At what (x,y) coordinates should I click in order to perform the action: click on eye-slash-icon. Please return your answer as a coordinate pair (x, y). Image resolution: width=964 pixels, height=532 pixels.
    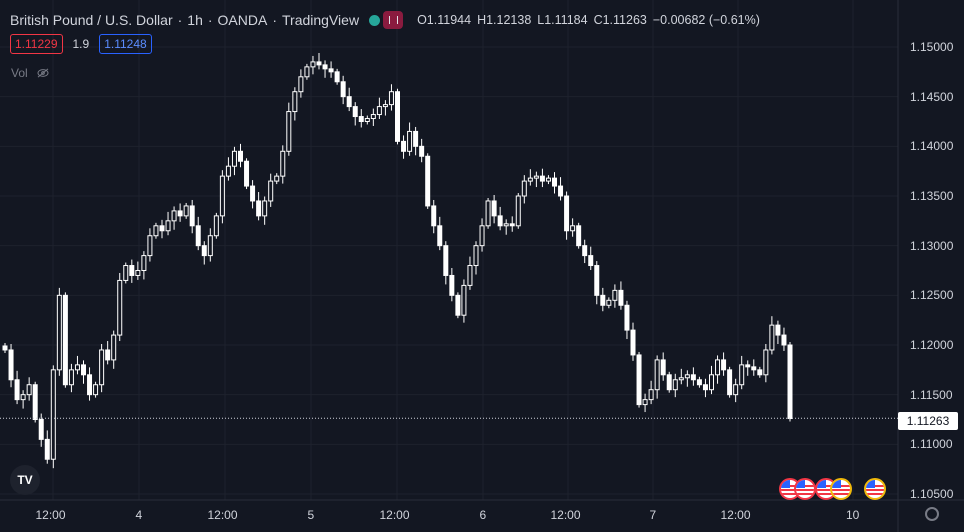
    Looking at the image, I should click on (43, 73).